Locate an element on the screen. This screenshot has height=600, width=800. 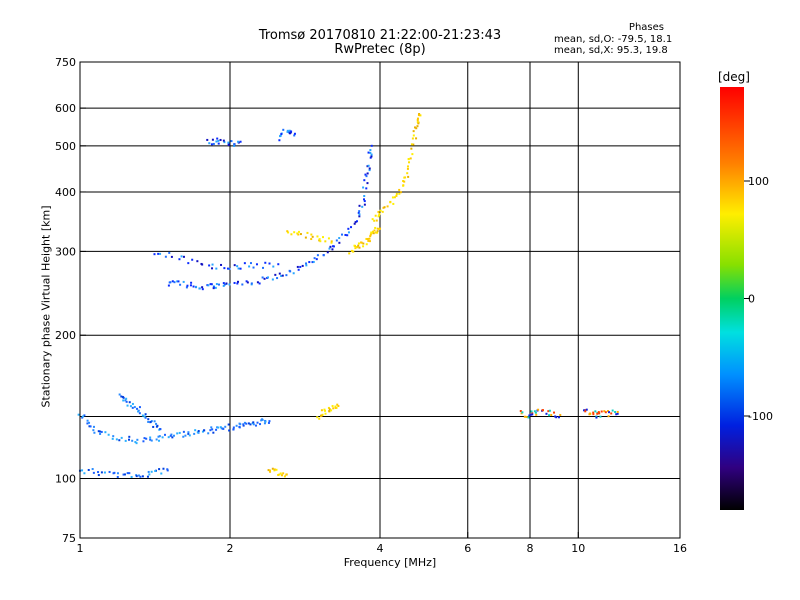
phases-o-stats: mean, sd,O: -79.5, 18.1 is located at coordinates (613, 39).